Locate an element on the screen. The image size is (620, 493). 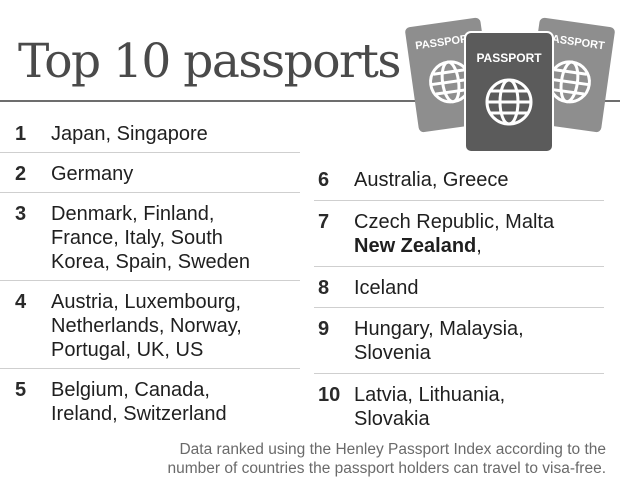
ranking-countries: Hungary, Malaysia, Slovenia is located at coordinates (479, 341).